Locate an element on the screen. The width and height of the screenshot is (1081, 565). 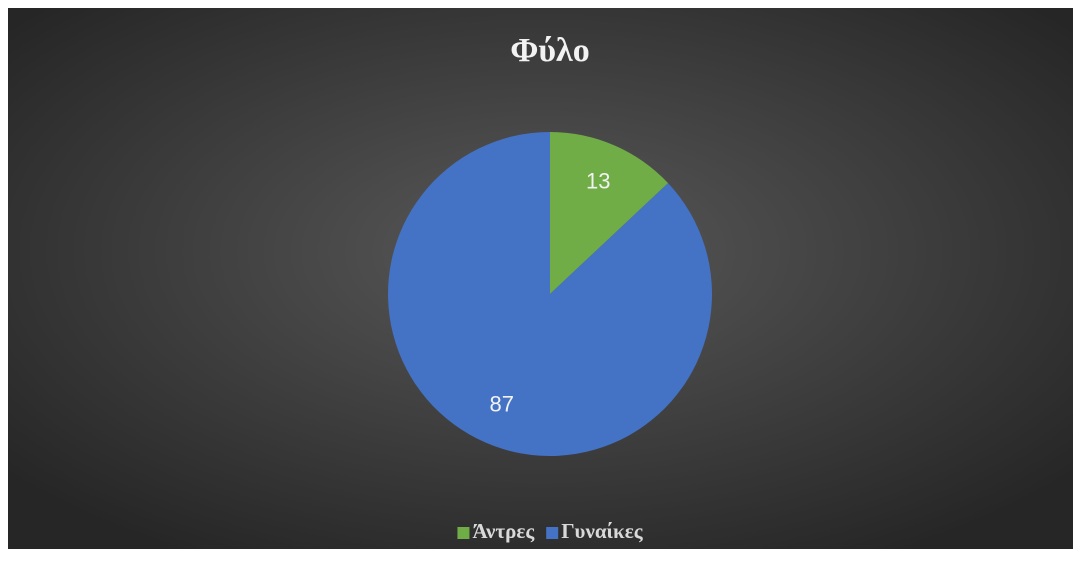
legend-item: Γυναίκες is located at coordinates (595, 531).